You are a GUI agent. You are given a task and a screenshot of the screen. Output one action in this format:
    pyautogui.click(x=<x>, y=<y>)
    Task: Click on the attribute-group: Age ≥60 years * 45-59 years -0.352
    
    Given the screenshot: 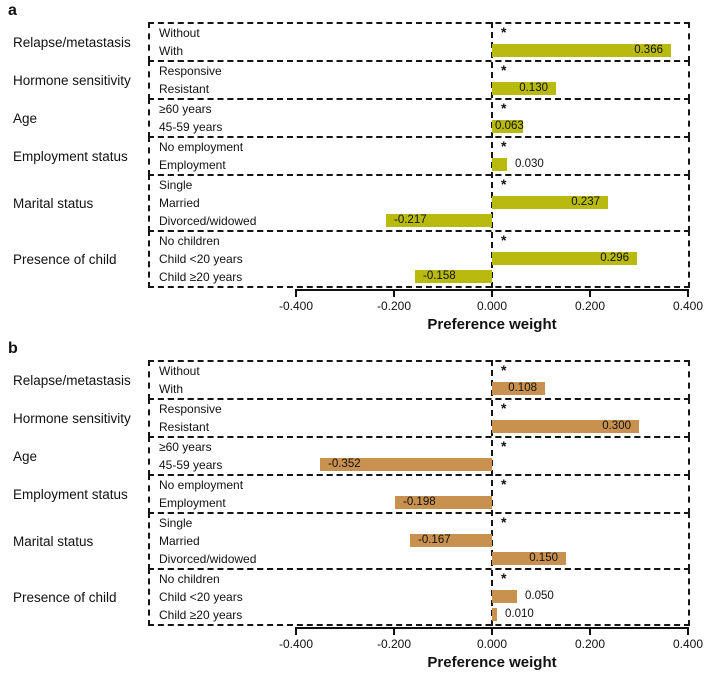 What is the action you would take?
    pyautogui.click(x=354, y=456)
    